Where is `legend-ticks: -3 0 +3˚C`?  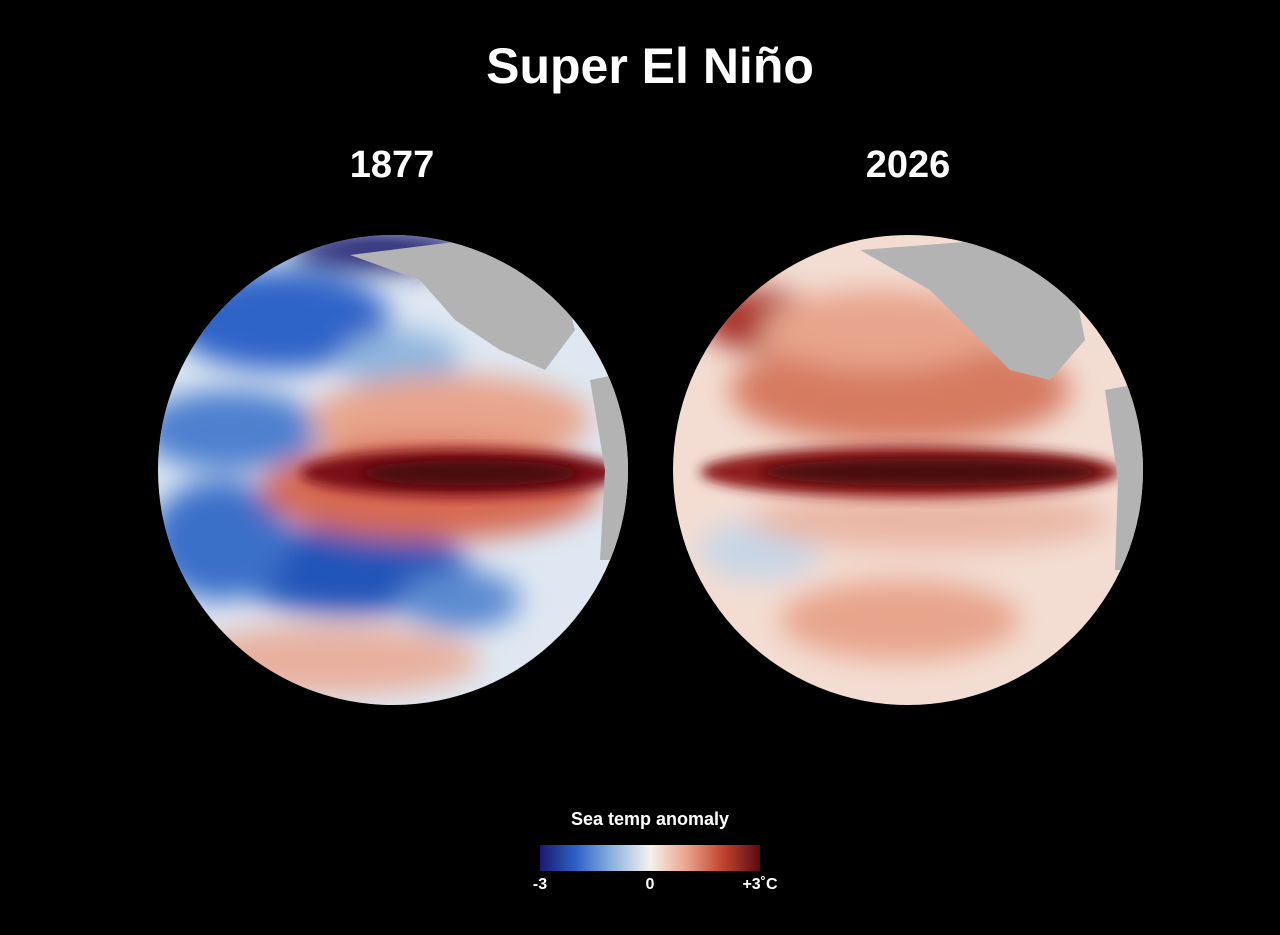
legend-ticks: -3 0 +3˚C is located at coordinates (655, 882).